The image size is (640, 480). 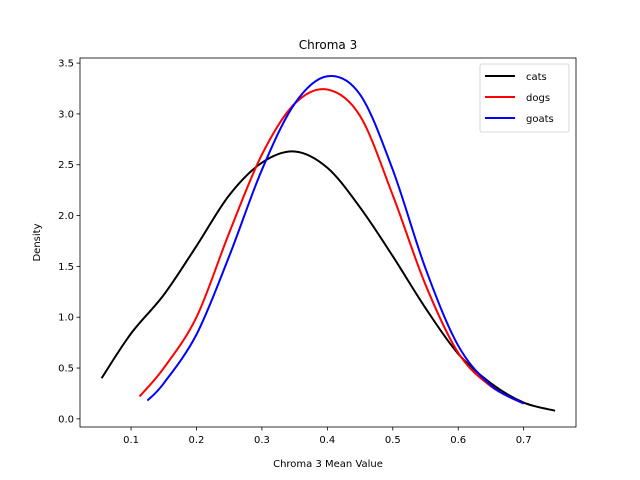 What do you see at coordinates (37, 242) in the screenshot?
I see `y-axis-title: Density` at bounding box center [37, 242].